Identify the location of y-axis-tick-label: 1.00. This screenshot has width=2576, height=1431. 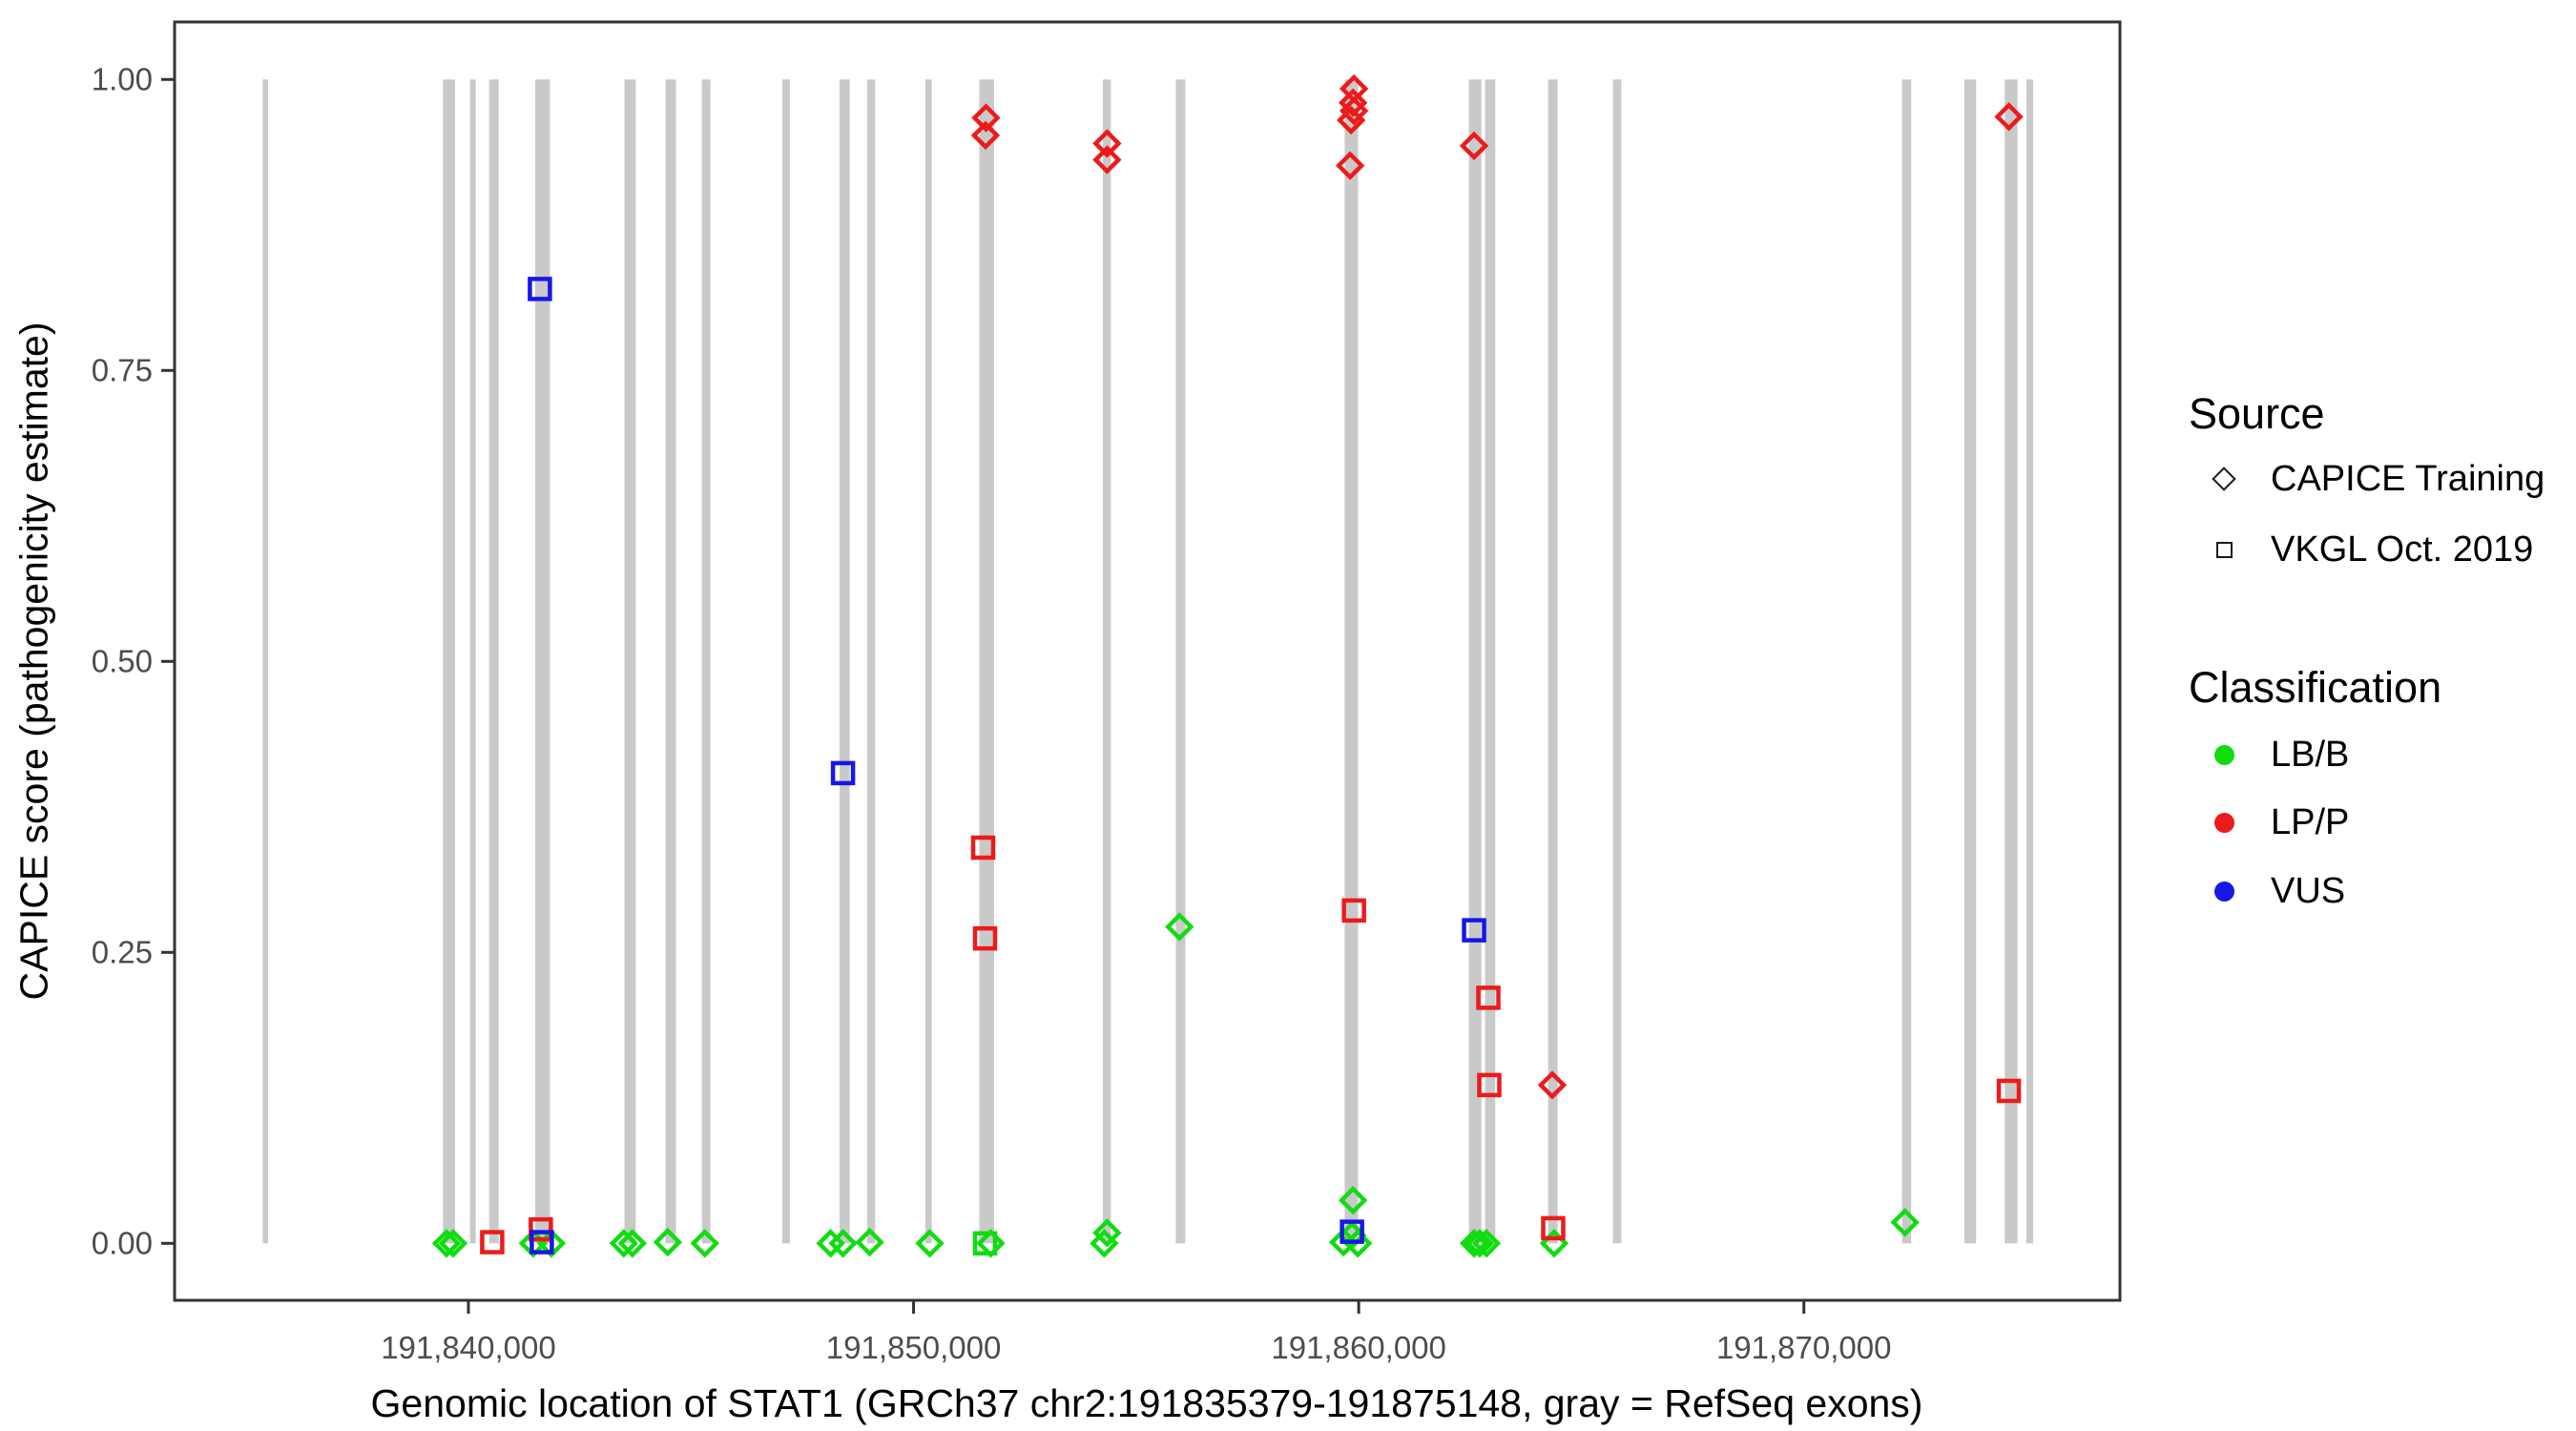
(122, 78).